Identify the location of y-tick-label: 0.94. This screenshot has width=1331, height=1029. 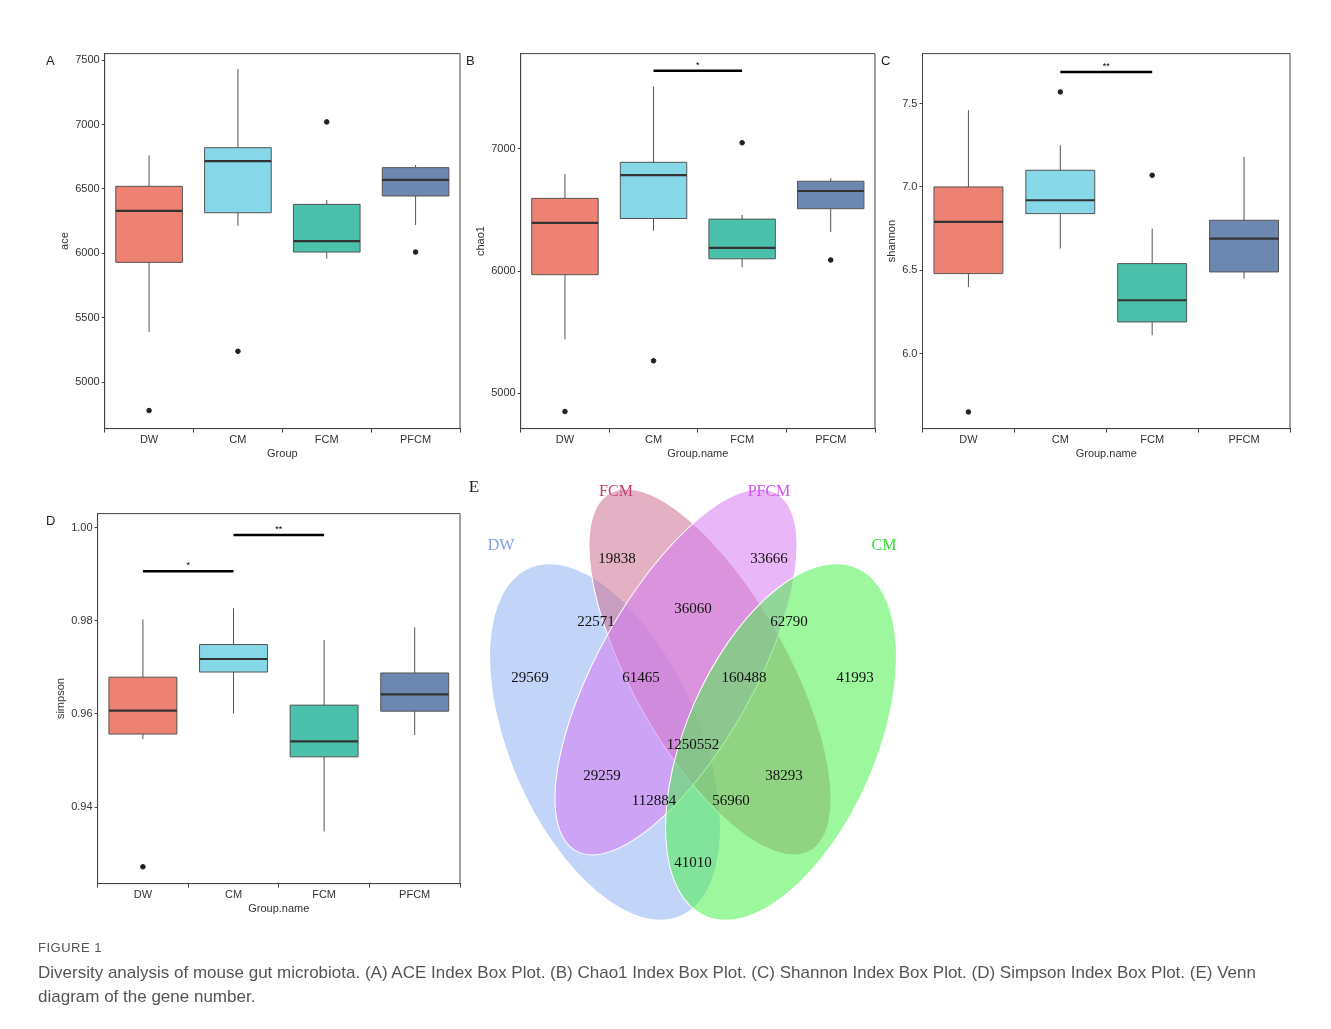
(82, 806).